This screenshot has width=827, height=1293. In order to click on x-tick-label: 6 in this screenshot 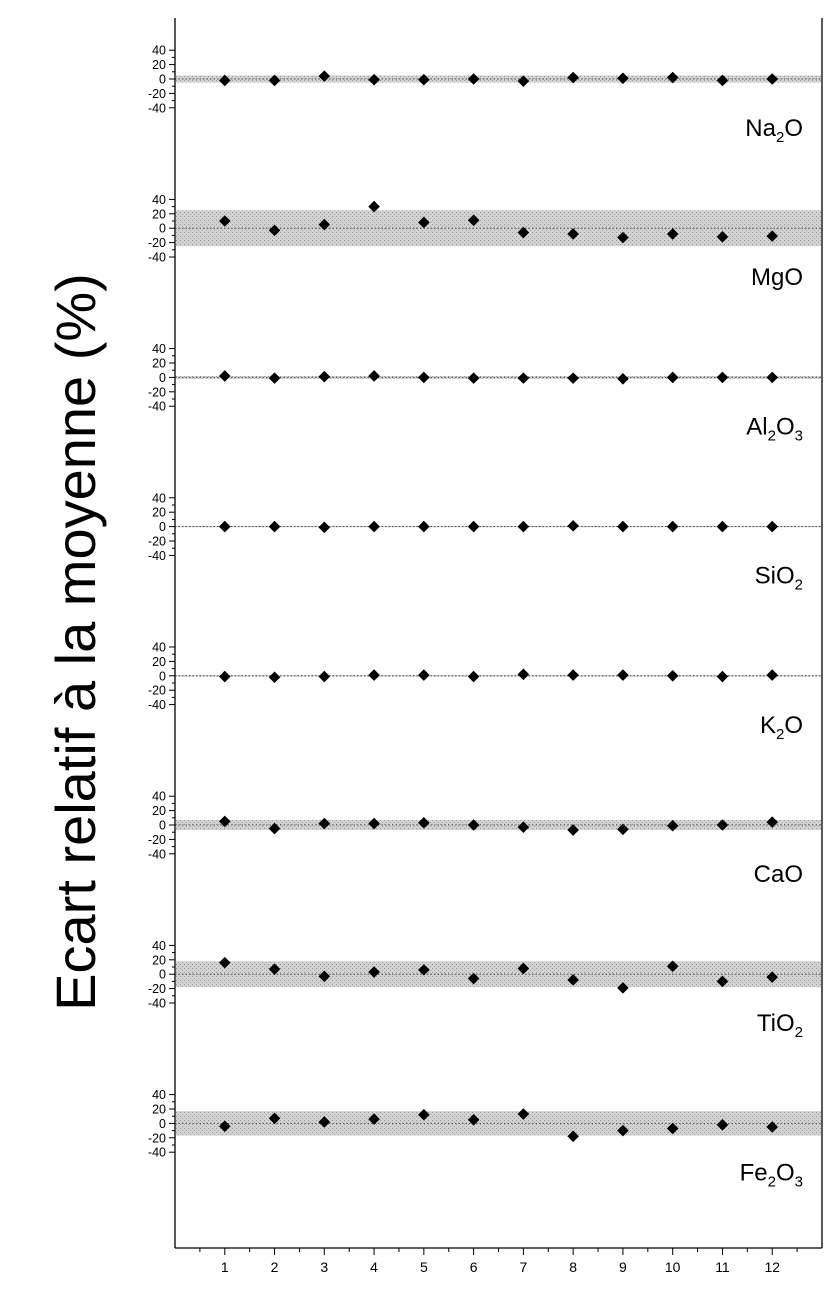, I will do `click(474, 1267)`.